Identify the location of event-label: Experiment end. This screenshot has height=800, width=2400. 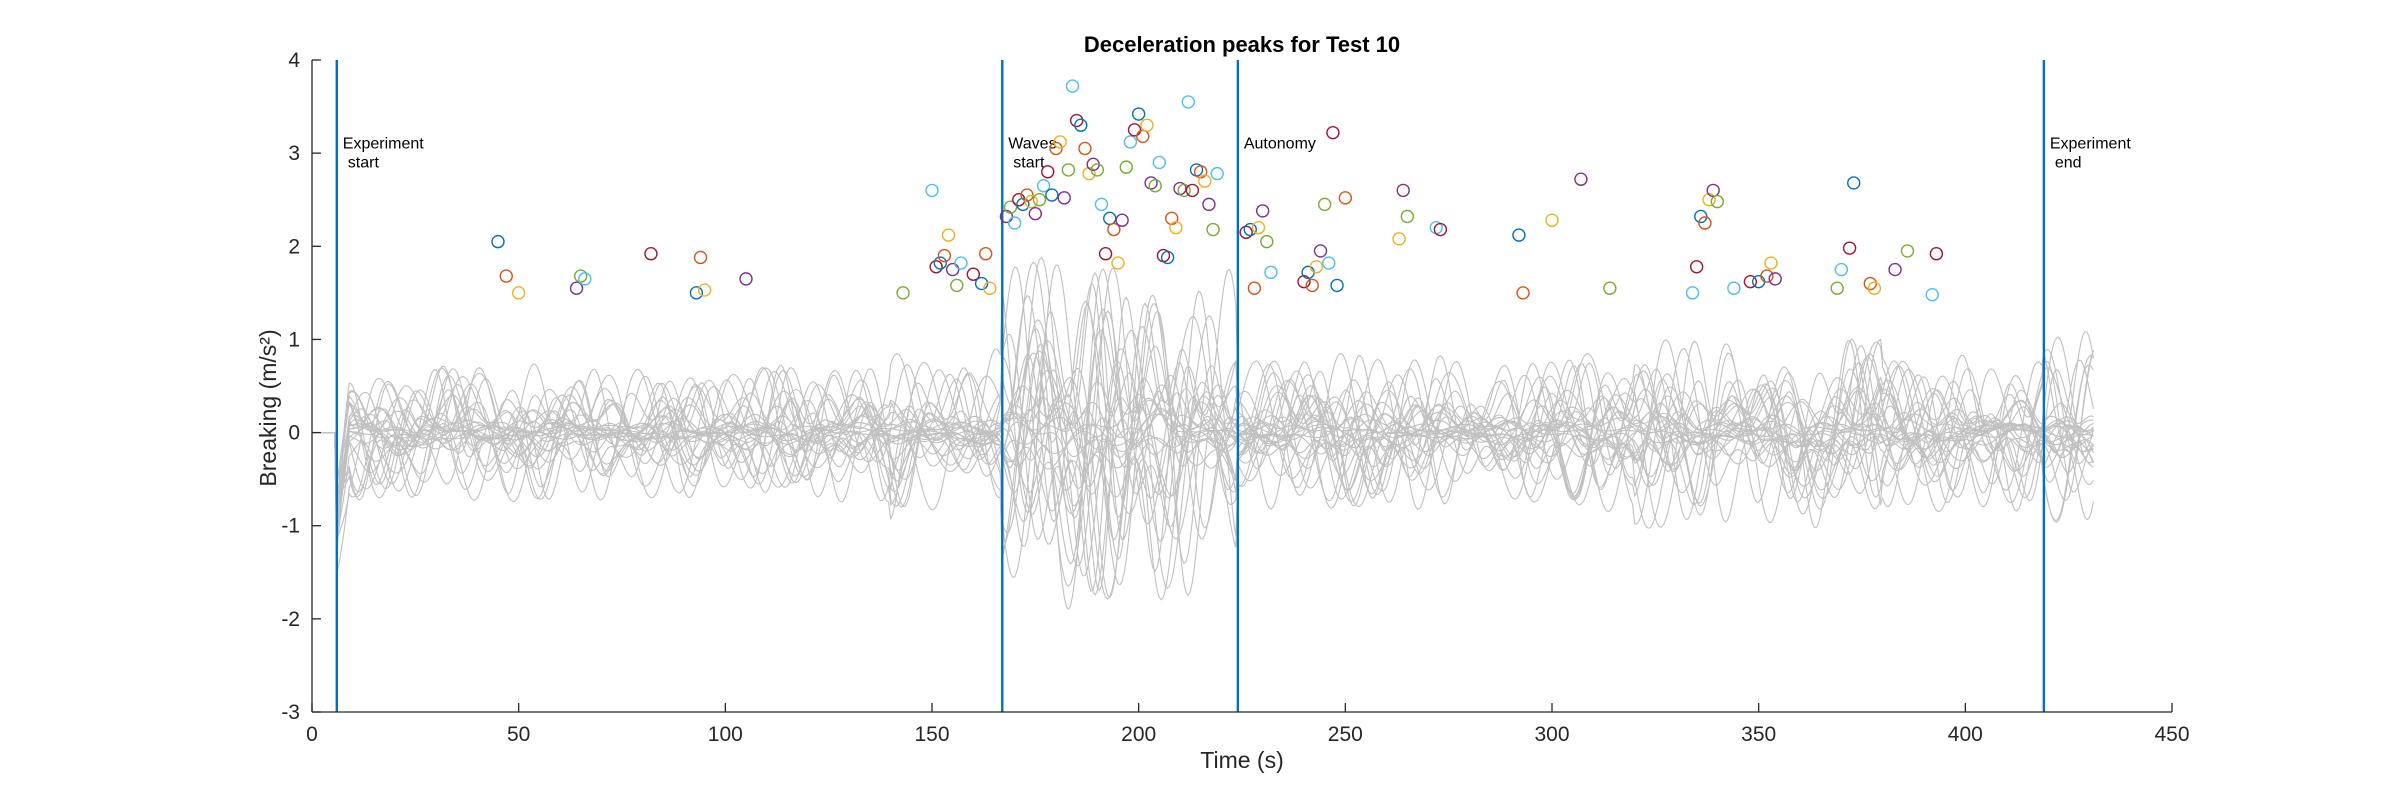
(2090, 153).